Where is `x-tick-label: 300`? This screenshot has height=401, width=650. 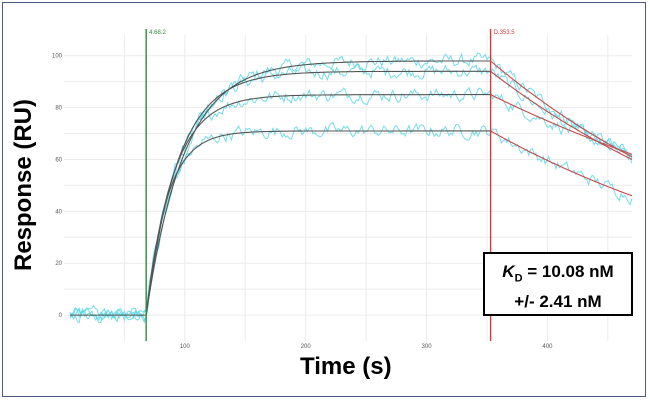 x-tick-label: 300 is located at coordinates (427, 347).